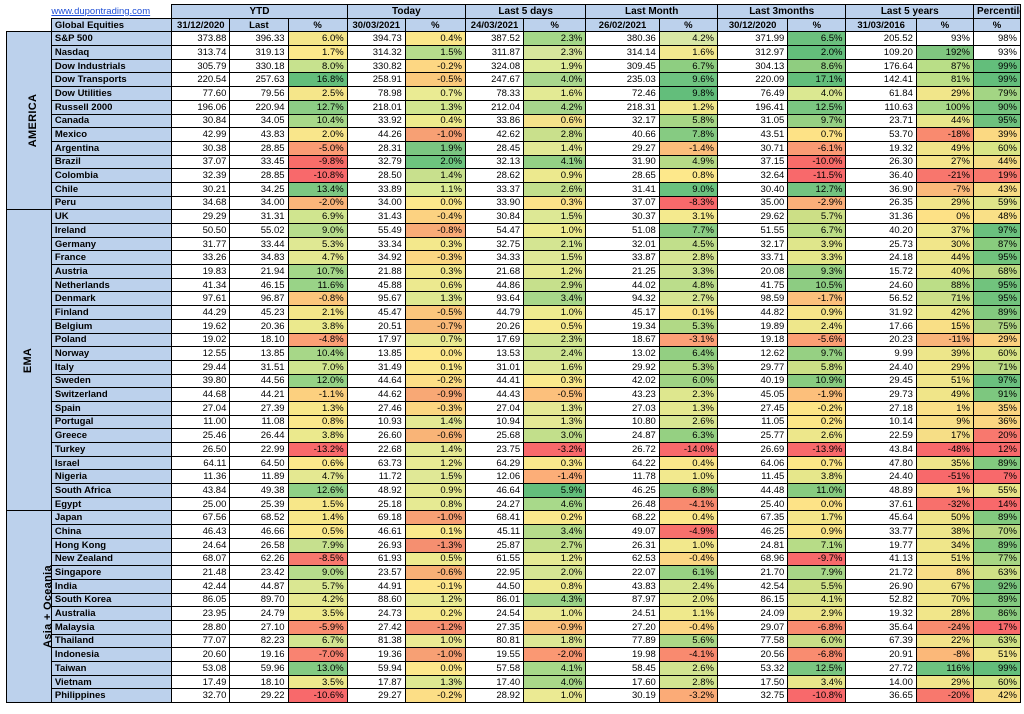 The width and height of the screenshot is (1024, 714). I want to click on region-label-text: Asia + Oceania, so click(46, 607).